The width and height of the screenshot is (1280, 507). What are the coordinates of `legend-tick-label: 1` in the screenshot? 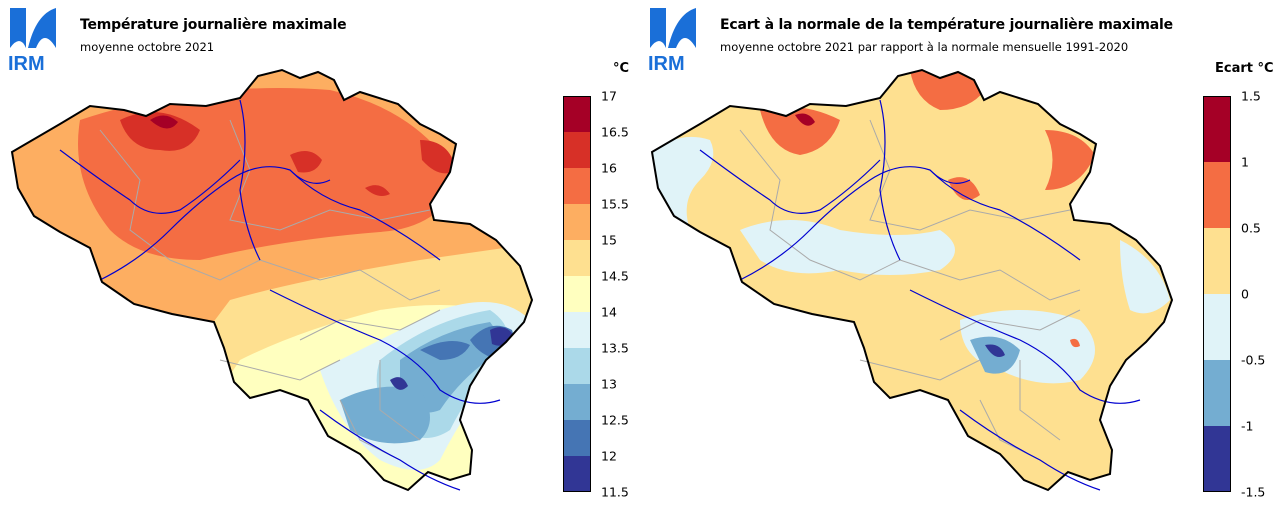 It's located at (1245, 162).